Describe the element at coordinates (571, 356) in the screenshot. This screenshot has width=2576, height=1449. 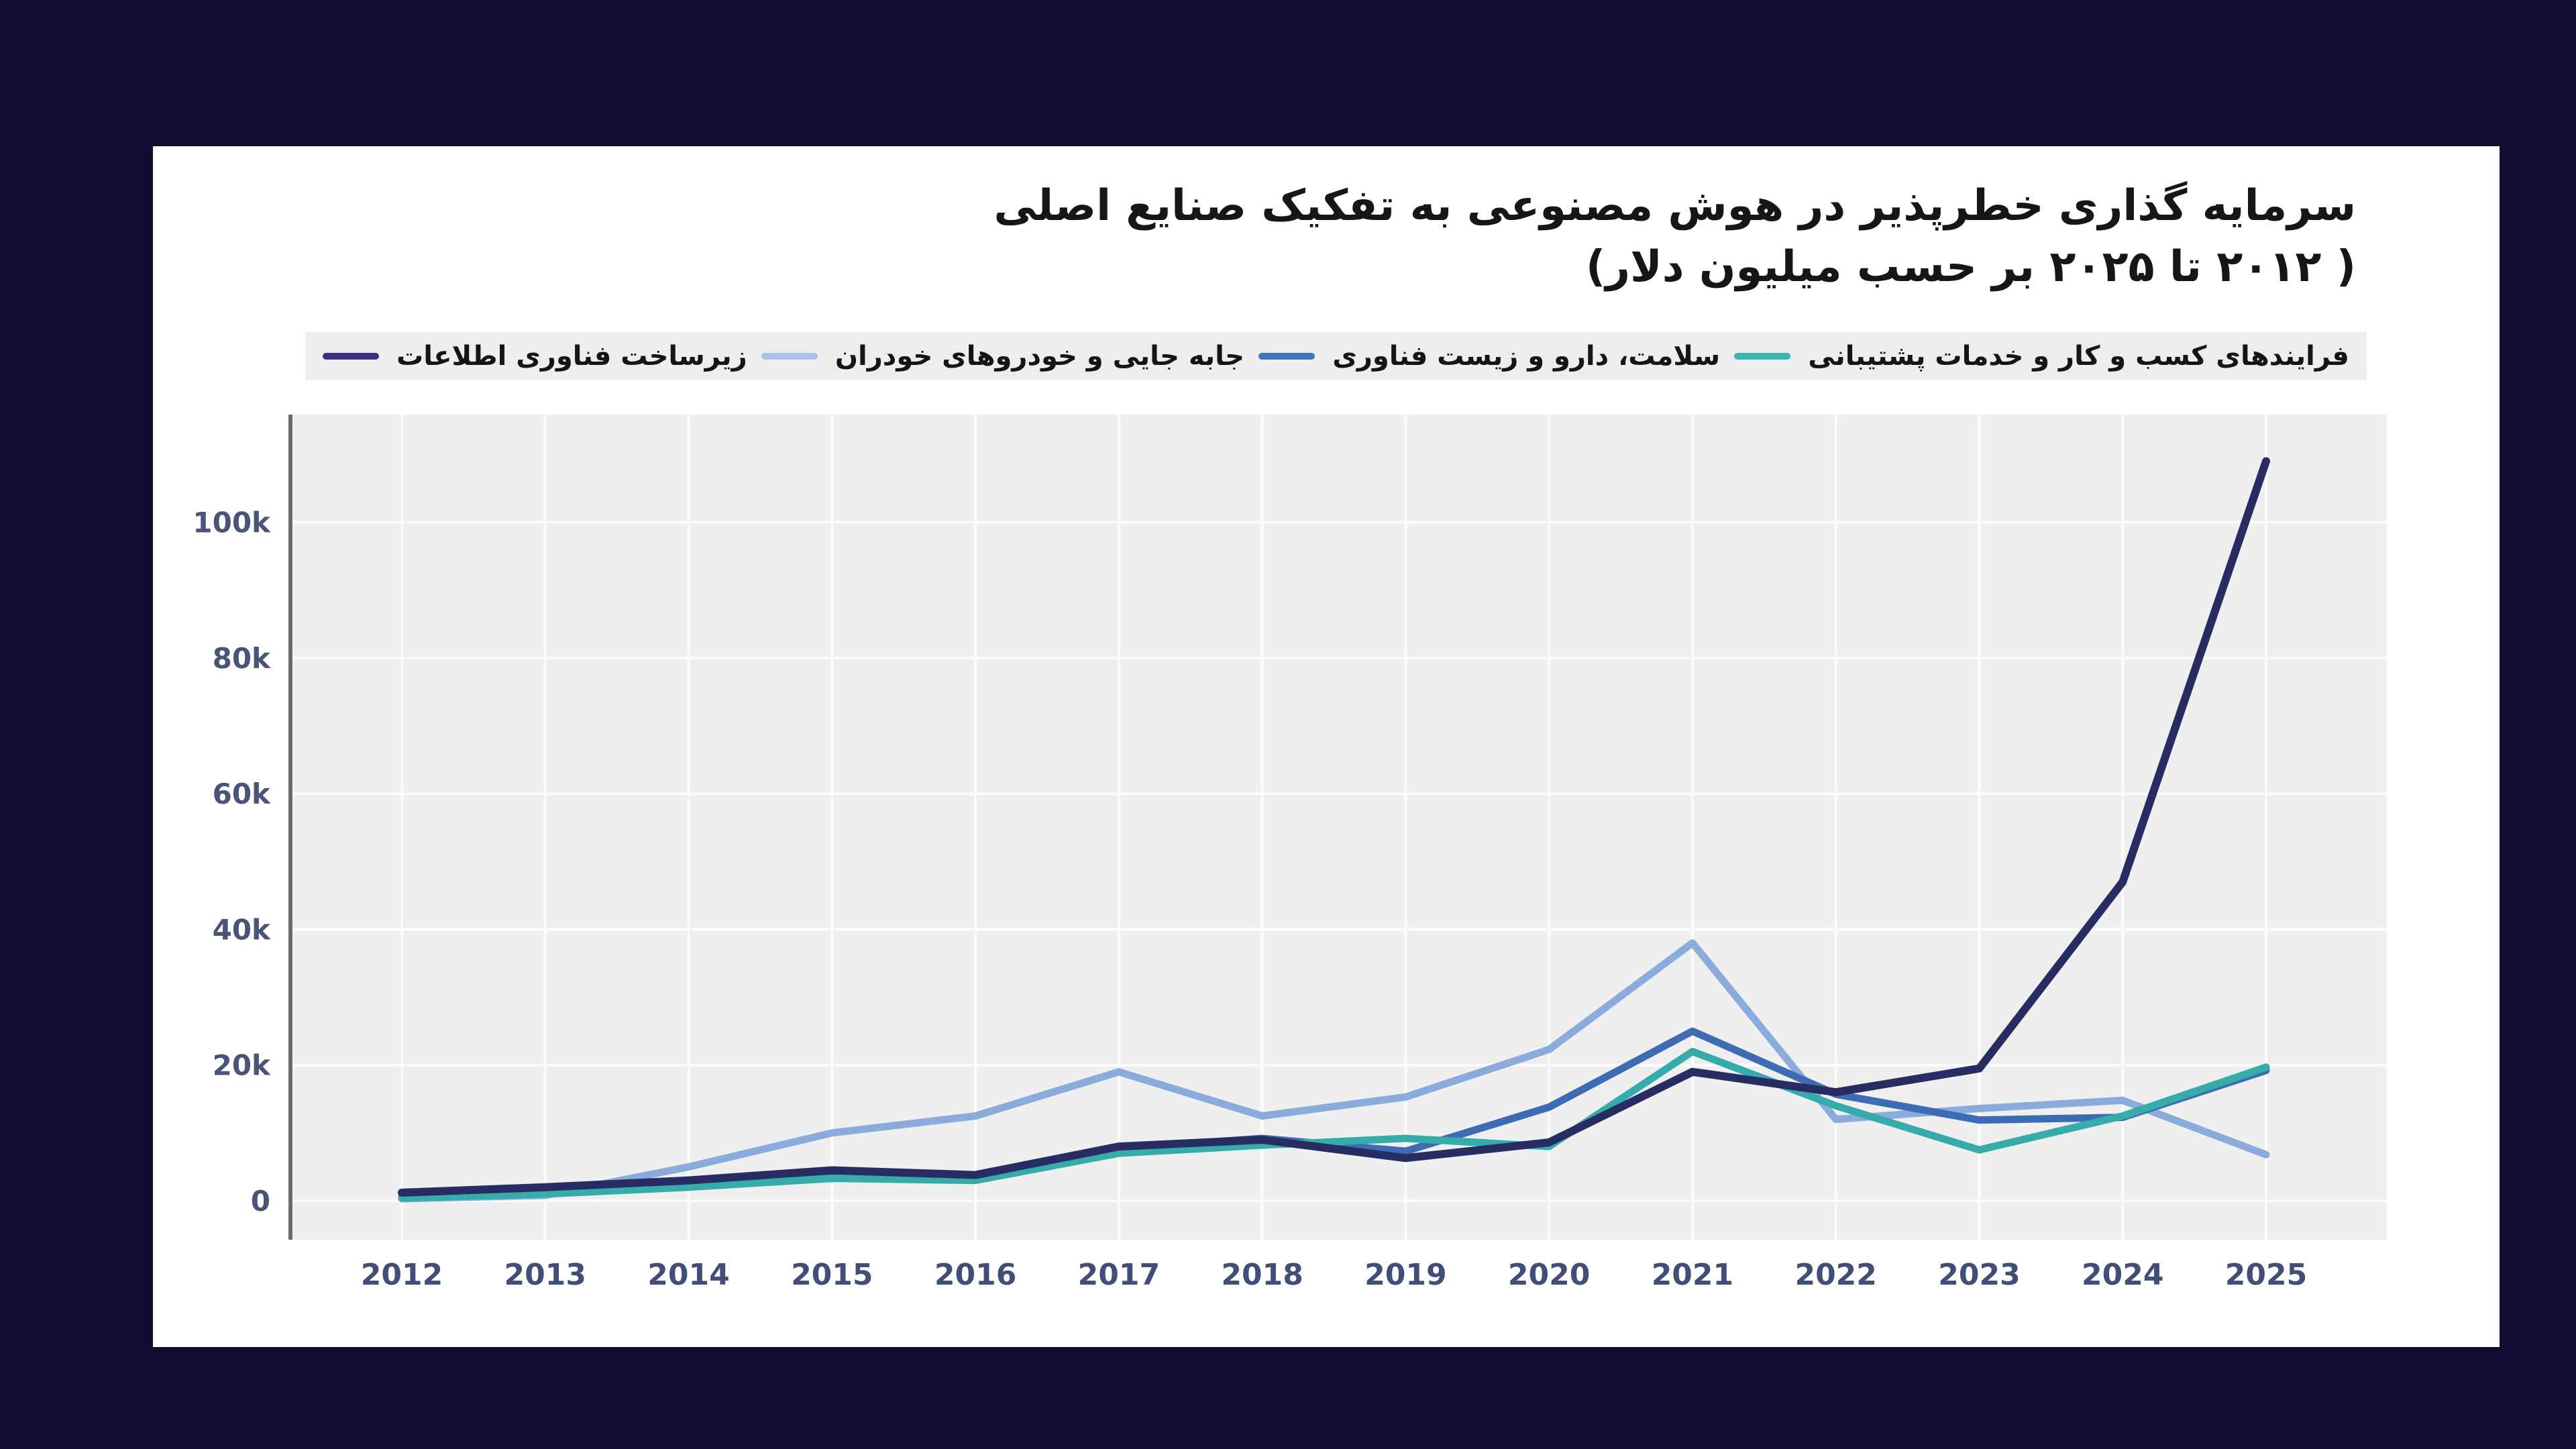
I see `legend-item-label: زیرساخت فناوری اطلاعات` at that location.